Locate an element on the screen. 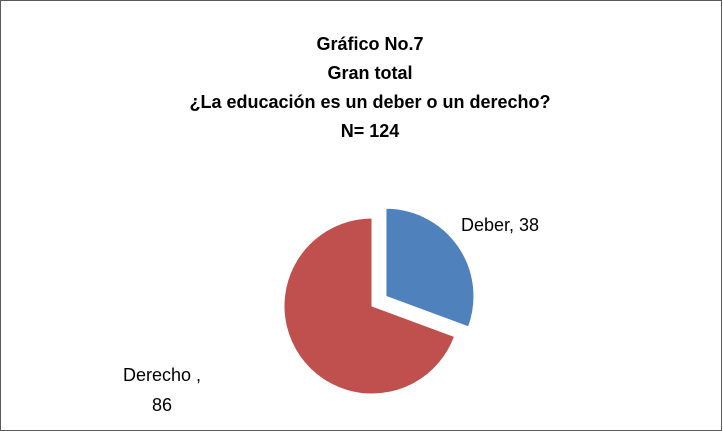 The width and height of the screenshot is (723, 432). chart-title: Gran total is located at coordinates (369, 73).